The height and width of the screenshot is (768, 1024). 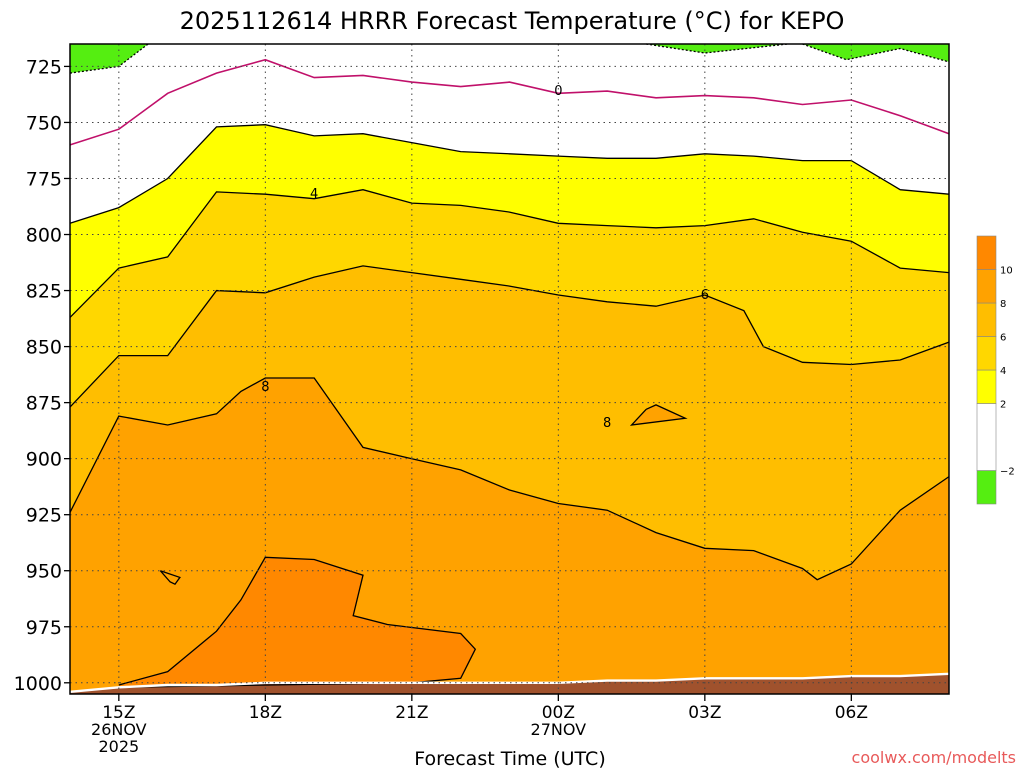 I want to click on colorbar-label-2: 4, so click(x=1003, y=371).